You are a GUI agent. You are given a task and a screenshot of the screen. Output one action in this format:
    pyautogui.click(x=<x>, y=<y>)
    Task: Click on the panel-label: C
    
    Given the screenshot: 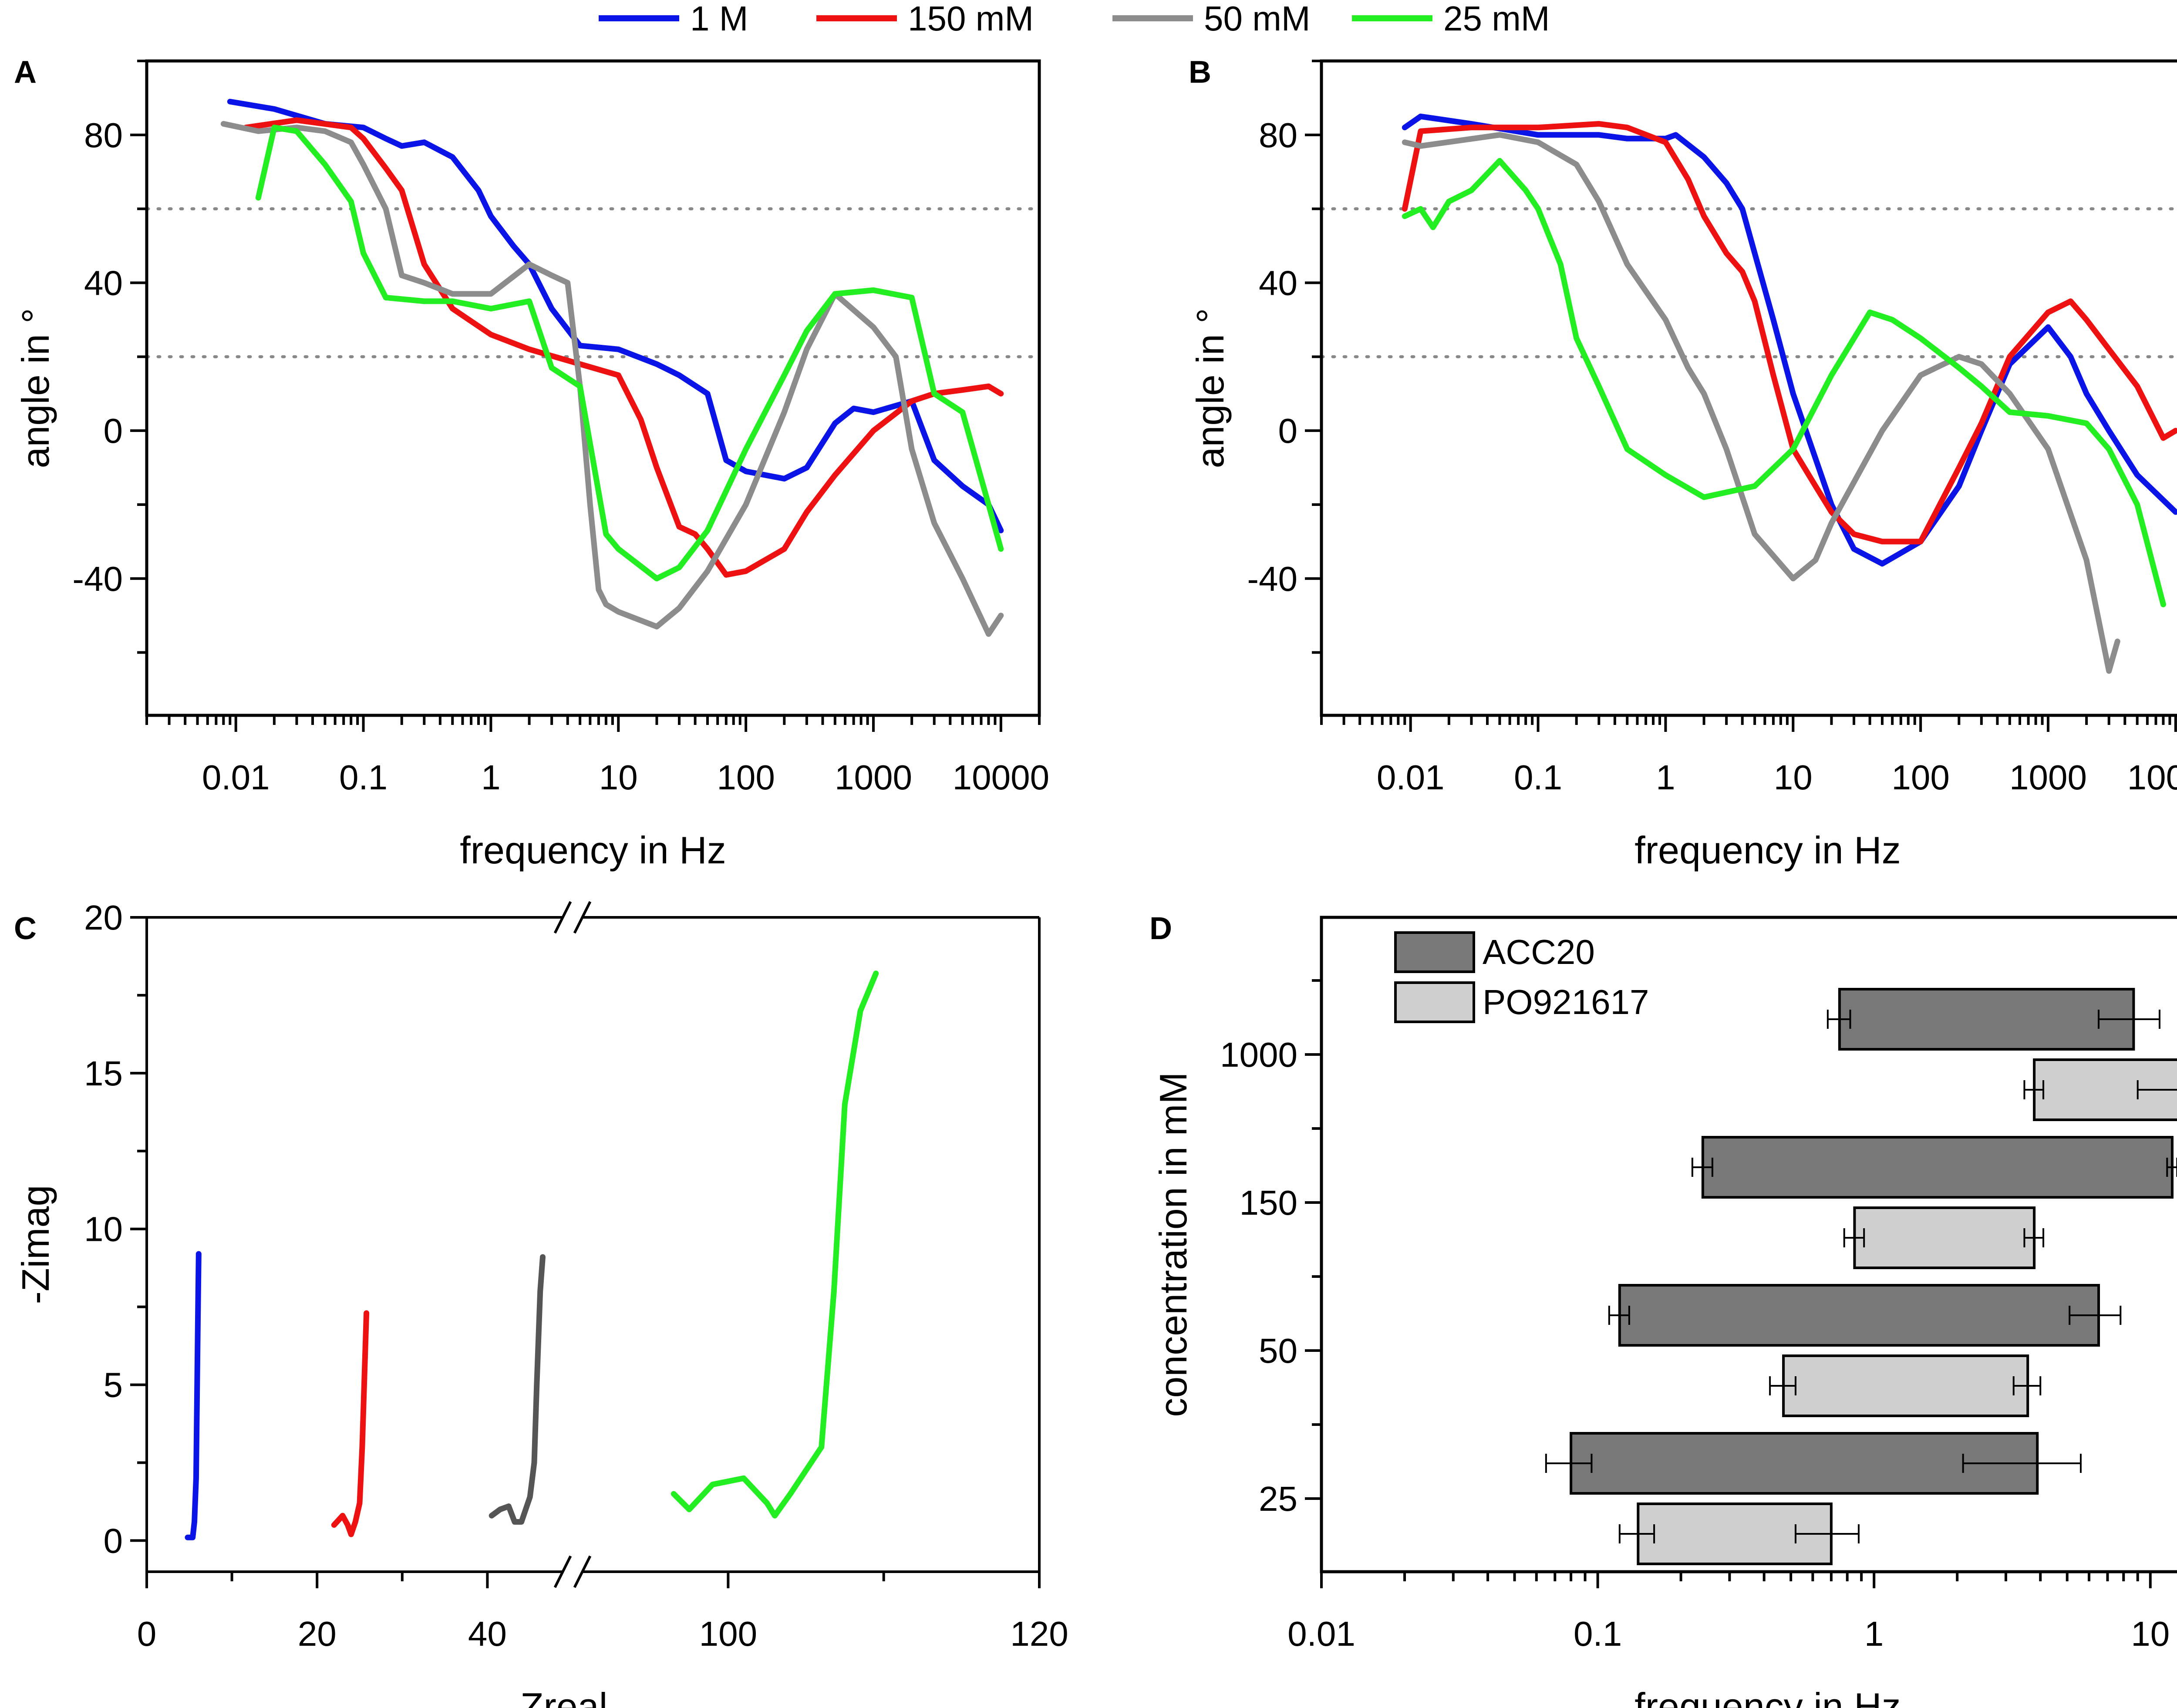 What is the action you would take?
    pyautogui.click(x=25, y=928)
    